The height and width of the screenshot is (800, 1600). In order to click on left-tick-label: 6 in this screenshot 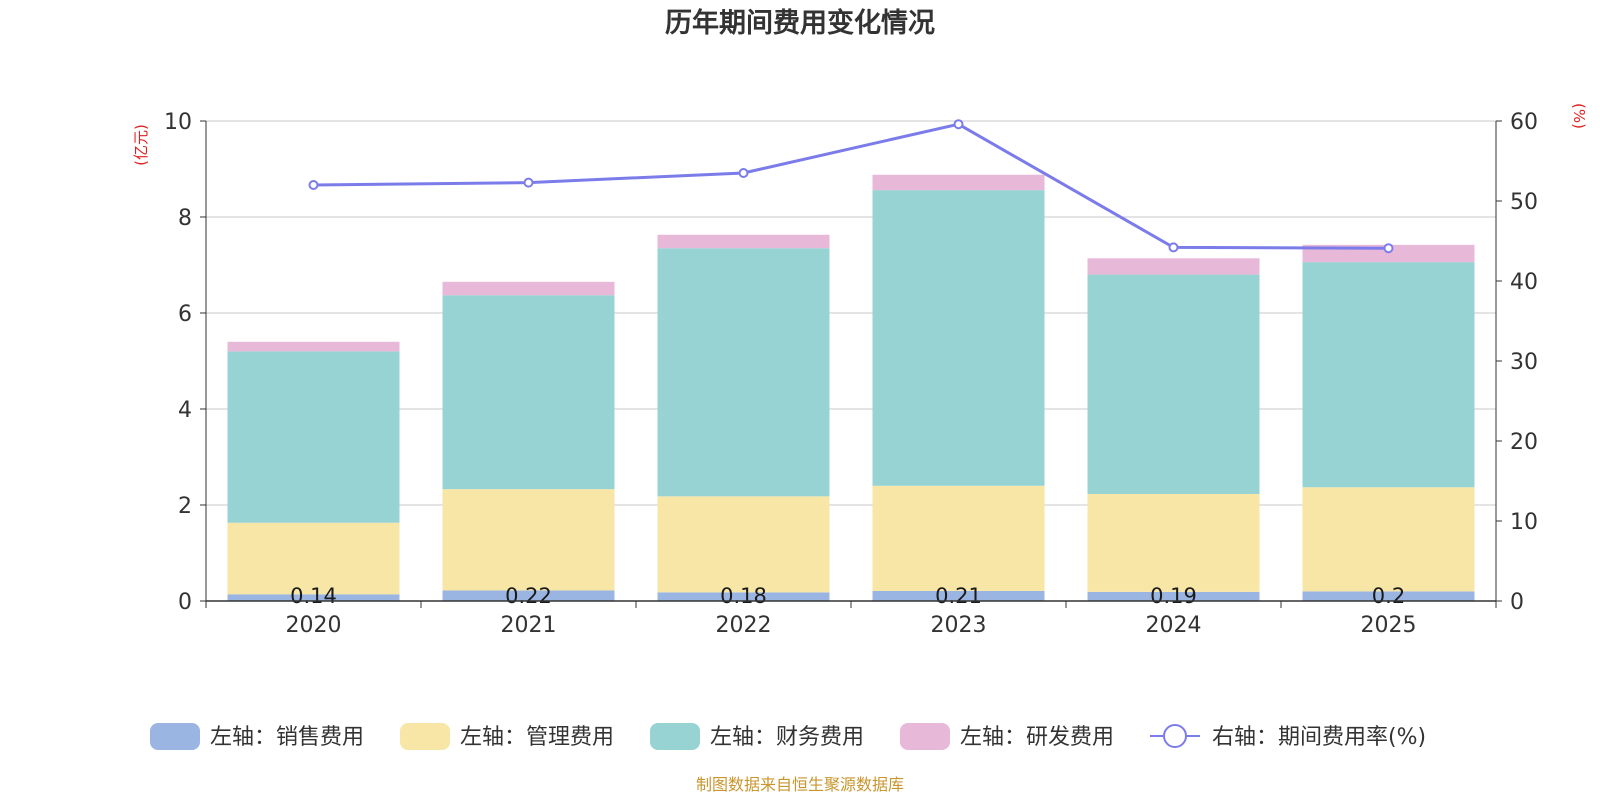, I will do `click(185, 314)`.